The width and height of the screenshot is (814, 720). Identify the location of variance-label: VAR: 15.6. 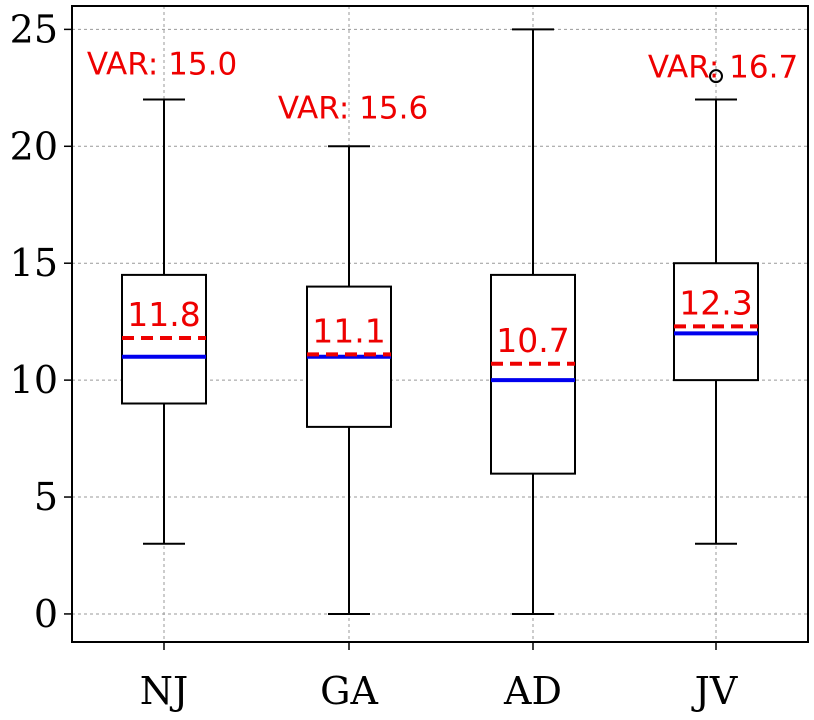
(353, 108).